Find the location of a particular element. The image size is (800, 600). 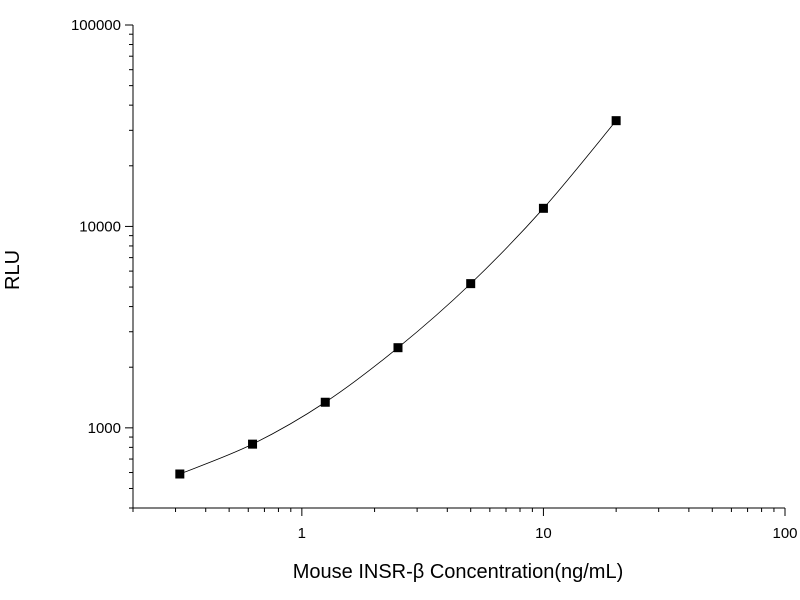

y-tick-label: 100000 is located at coordinates (96, 25).